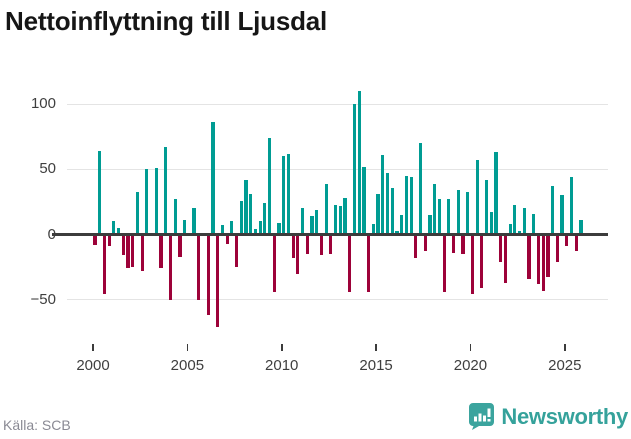 The height and width of the screenshot is (439, 631). What do you see at coordinates (482, 416) in the screenshot?
I see `newsworthy-icon` at bounding box center [482, 416].